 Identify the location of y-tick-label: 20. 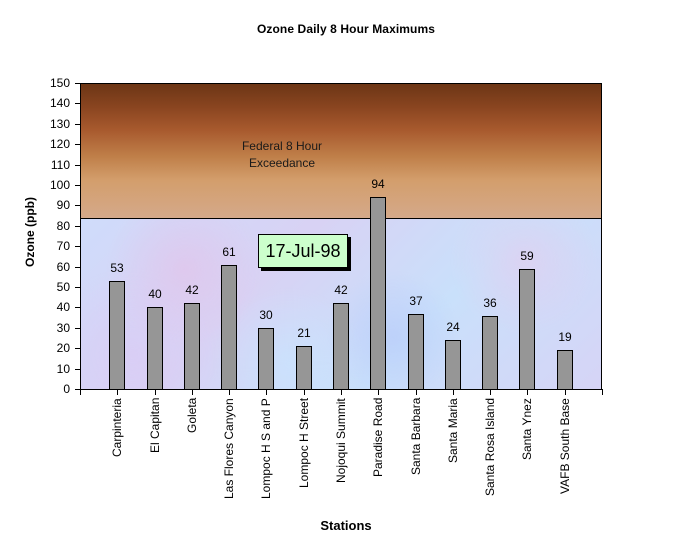
(63, 348).